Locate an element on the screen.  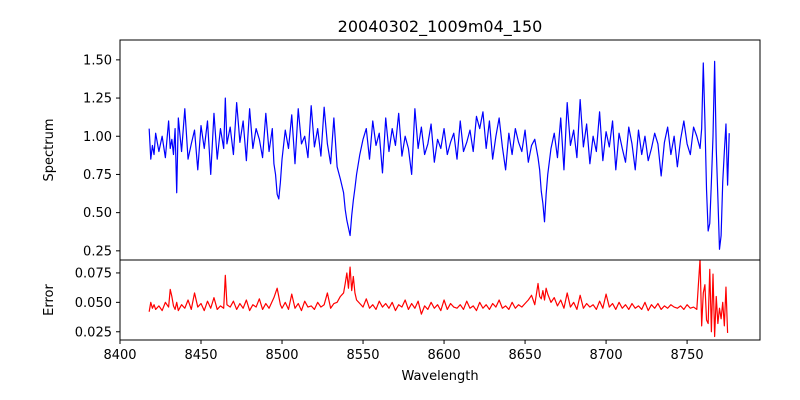
x-tick-label: 8600 is located at coordinates (444, 355).